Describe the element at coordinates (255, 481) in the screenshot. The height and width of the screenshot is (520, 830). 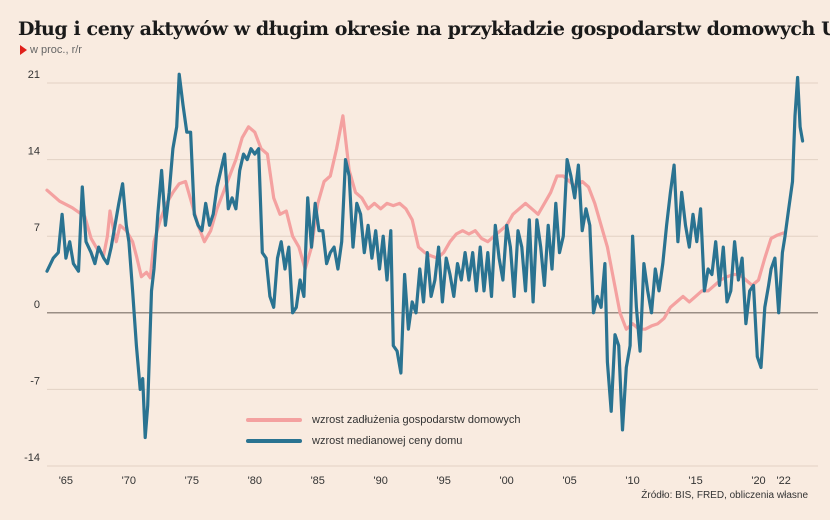
I see `x-tick-label: '80` at that location.